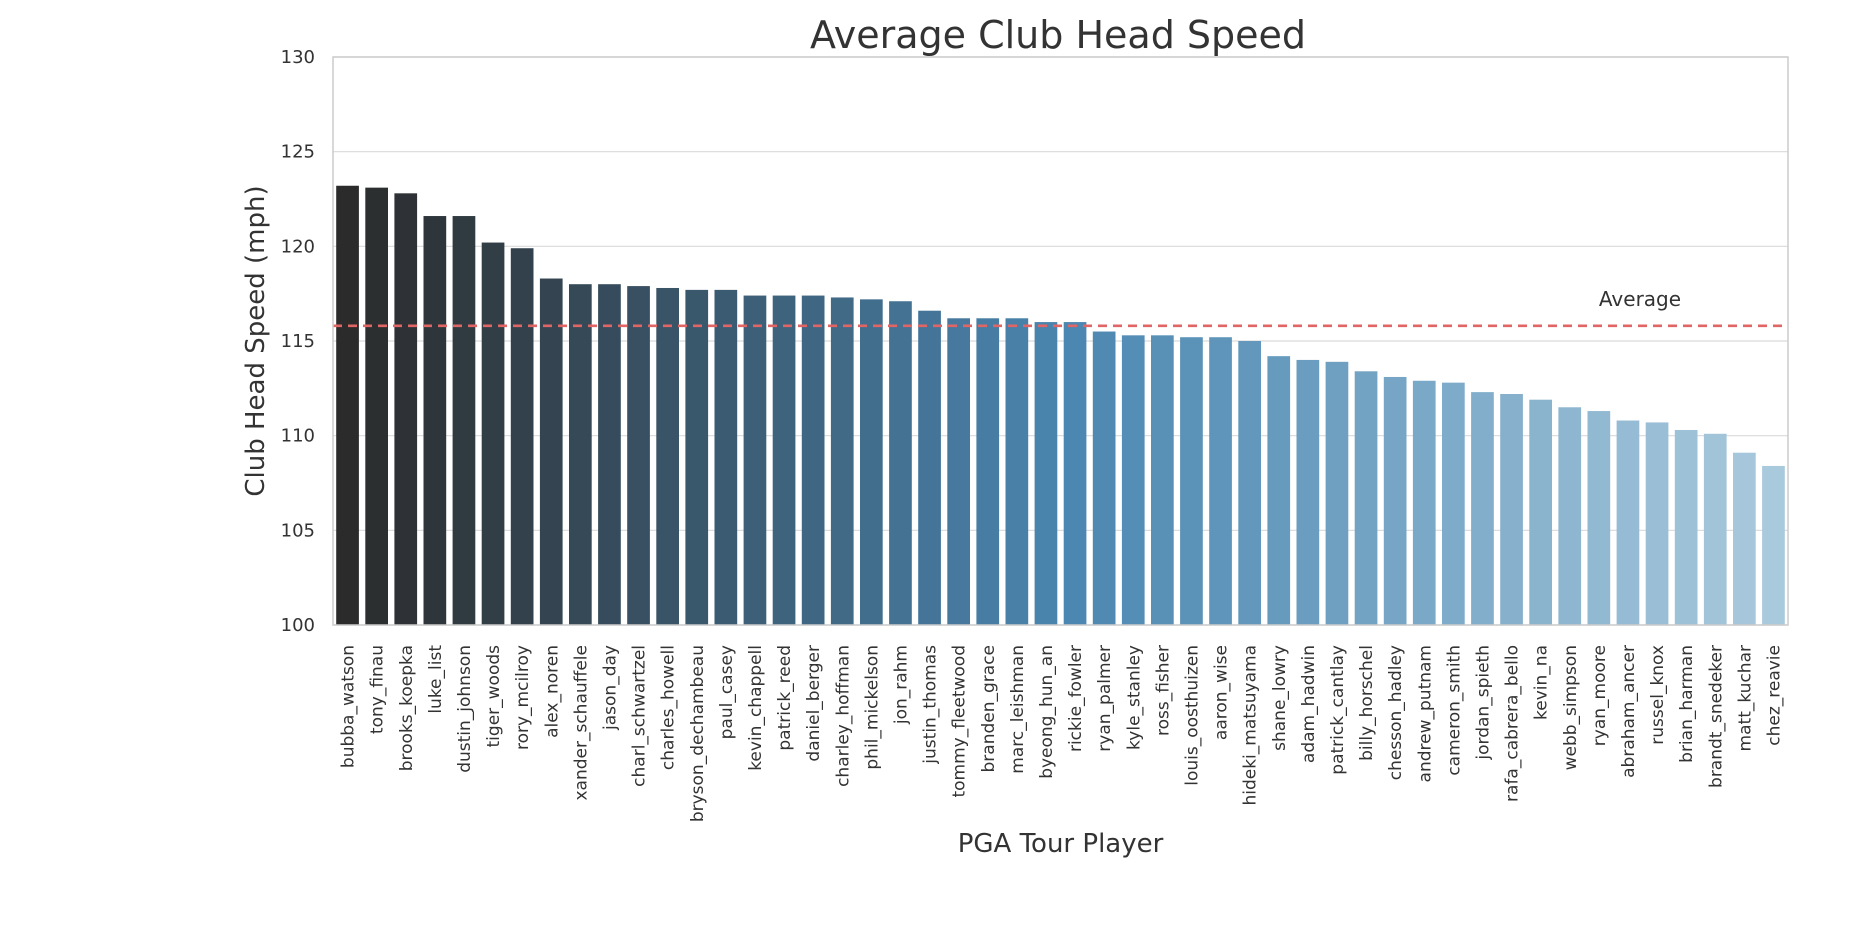  What do you see at coordinates (376, 406) in the screenshot?
I see `bar-tony_finau` at bounding box center [376, 406].